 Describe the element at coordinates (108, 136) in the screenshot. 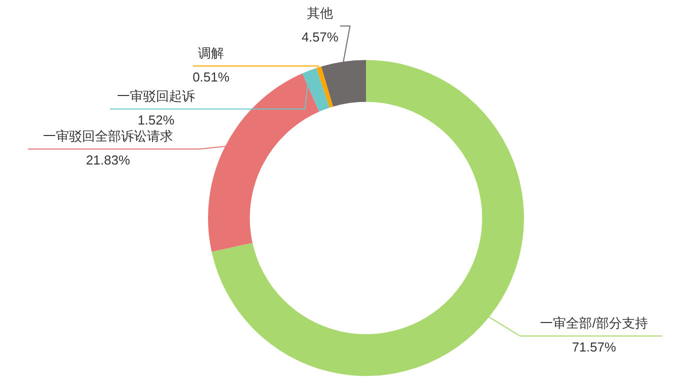

I see `slice-label: 一审驳回全部诉讼请求` at that location.